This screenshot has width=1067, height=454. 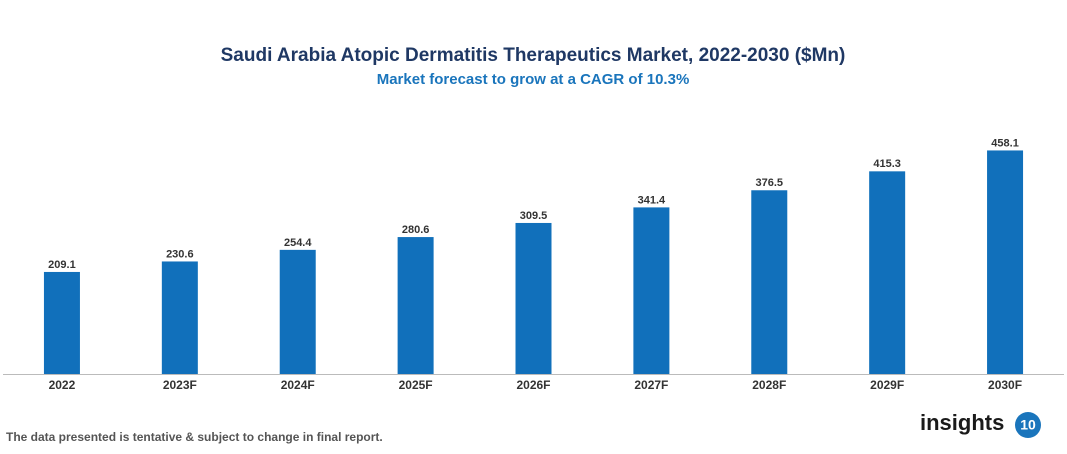 I want to click on x-tick-label: 2022, so click(x=62, y=385).